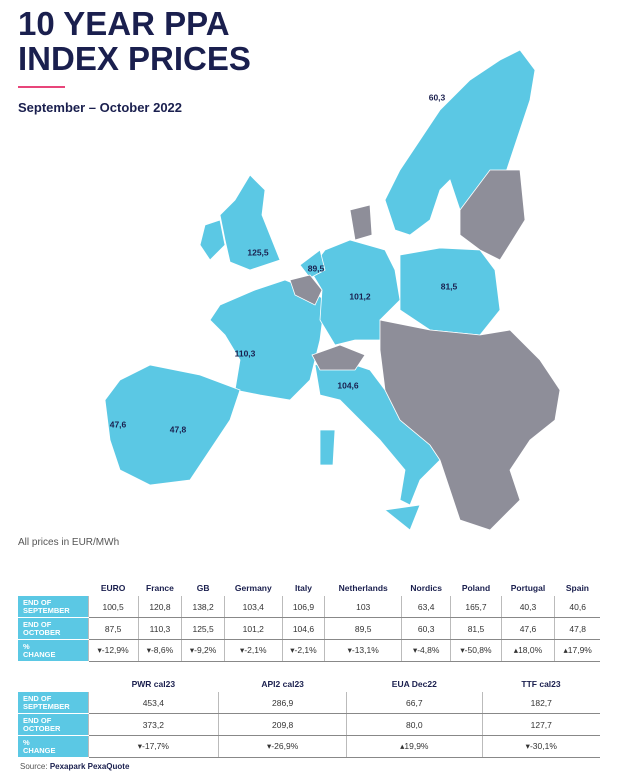 Image resolution: width=622 pixels, height=776 pixels. I want to click on italy, so click(377, 432).